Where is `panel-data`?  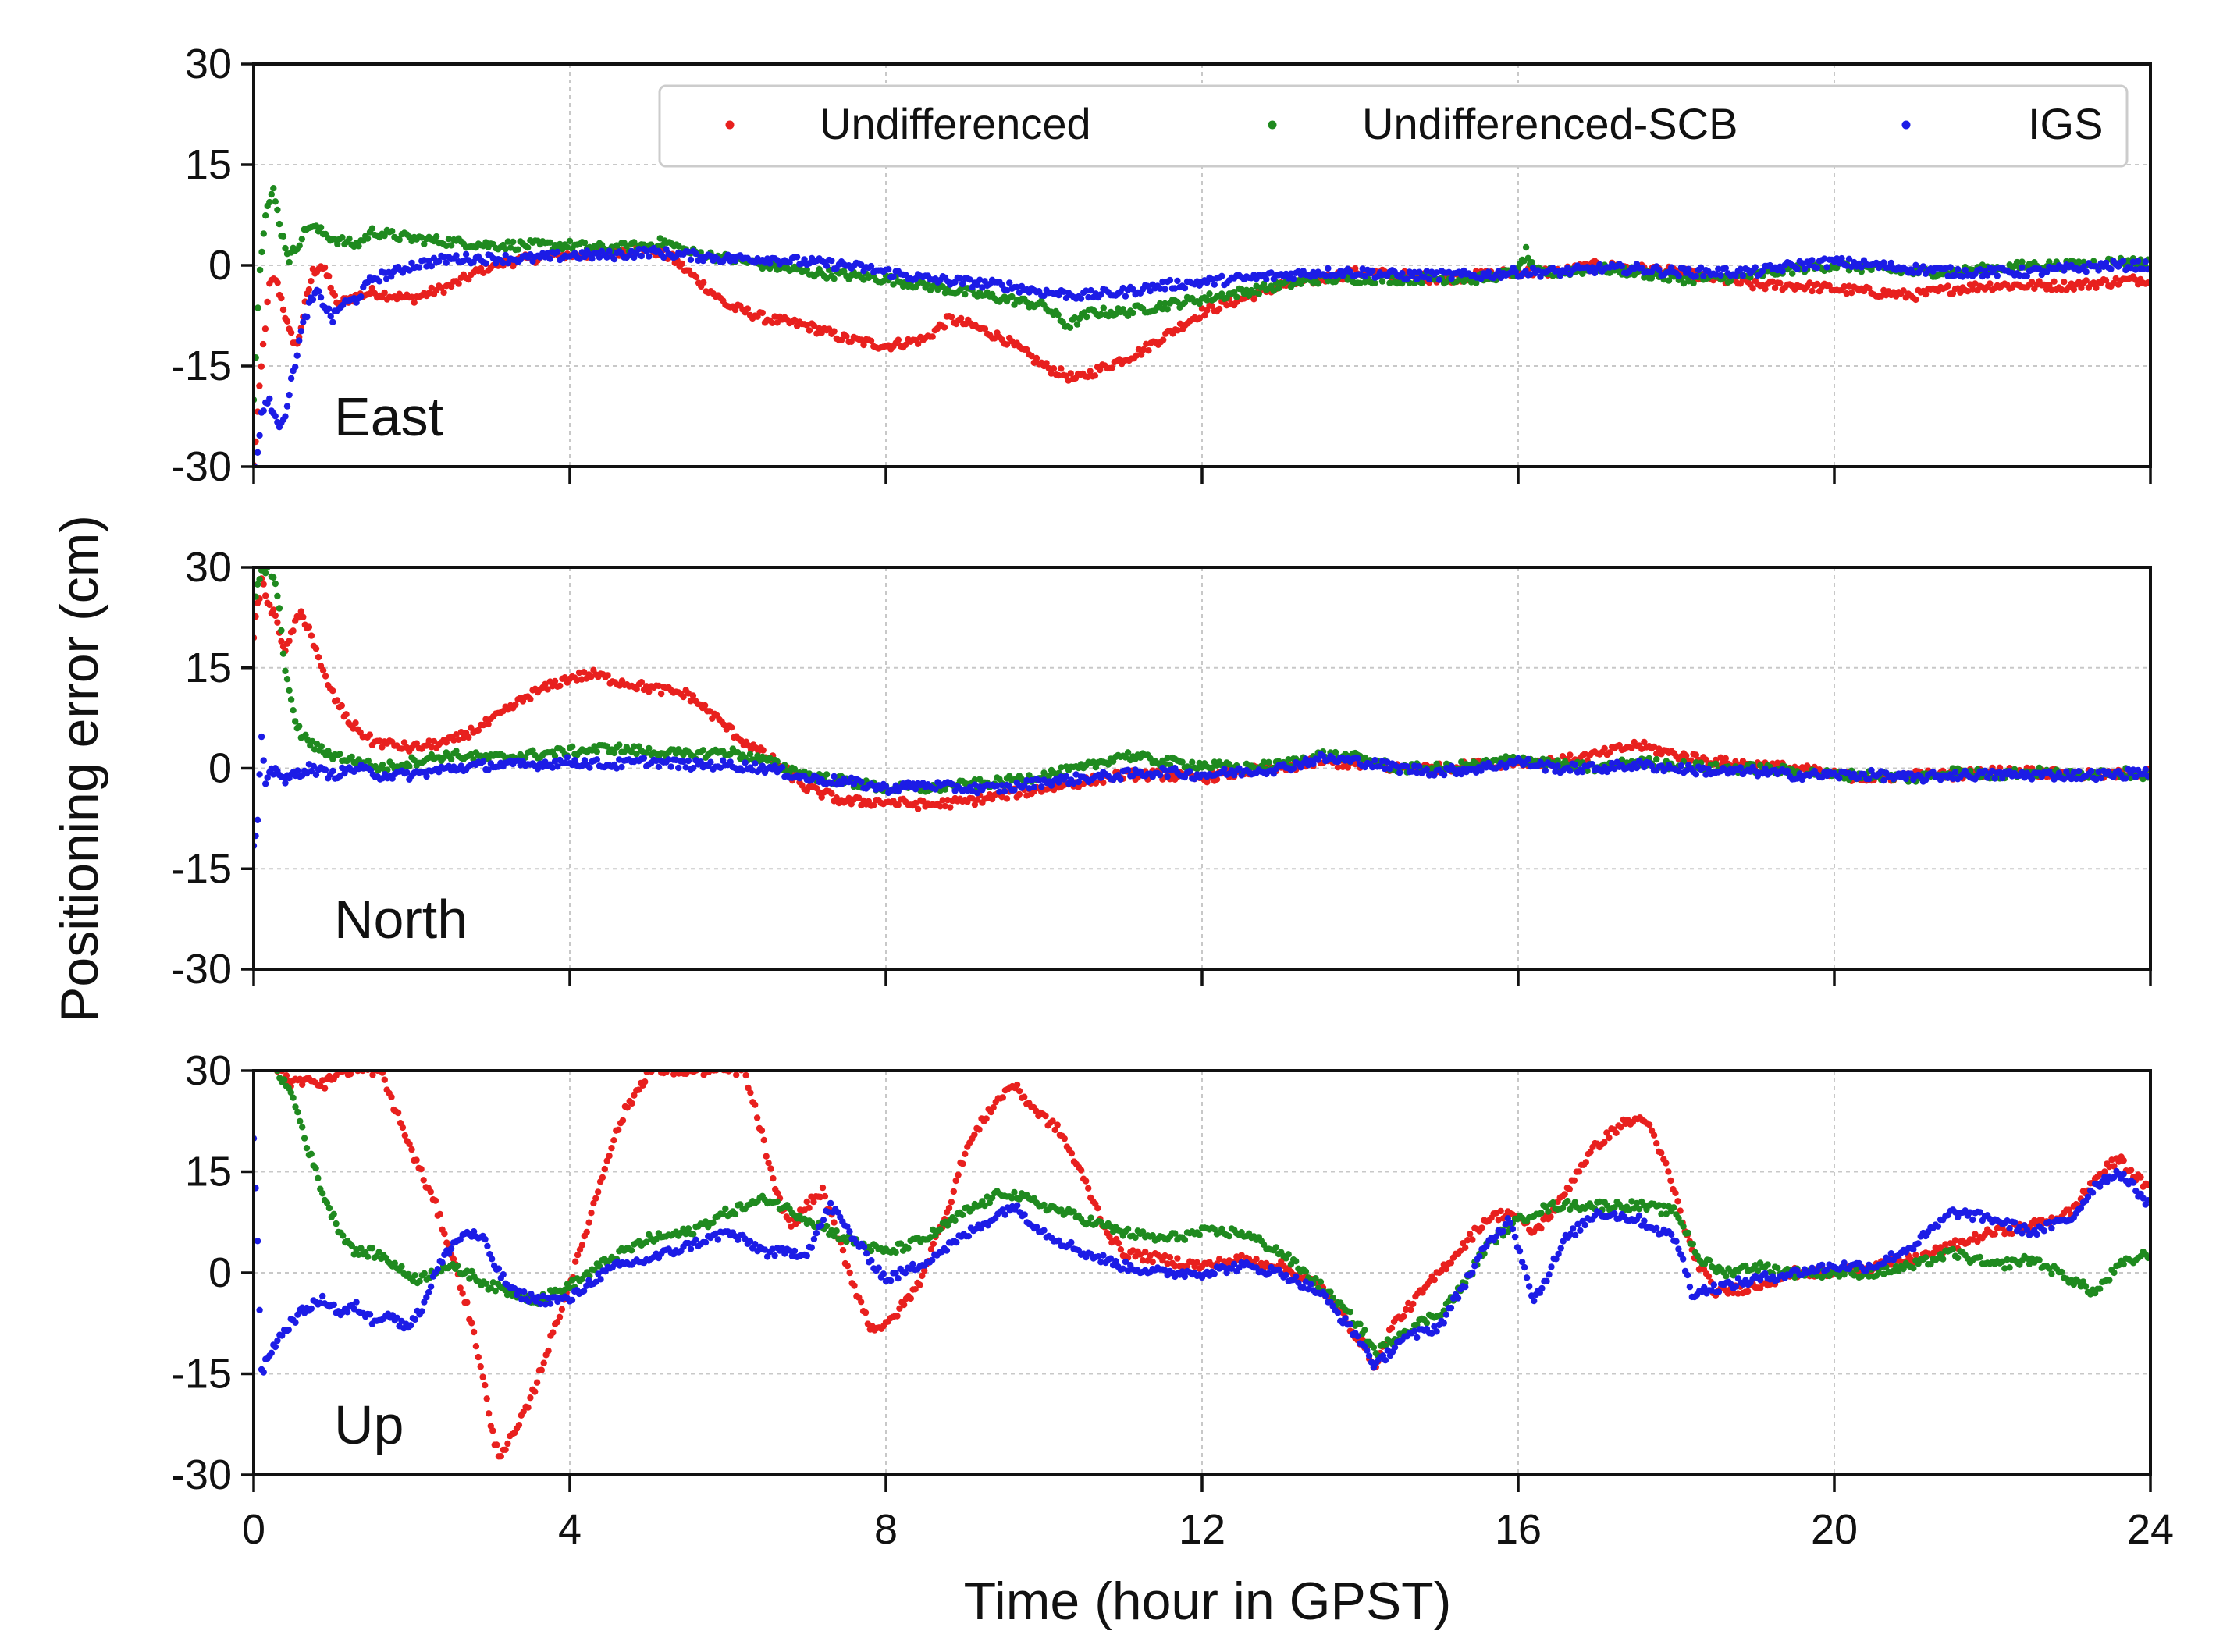 panel-data is located at coordinates (1202, 709).